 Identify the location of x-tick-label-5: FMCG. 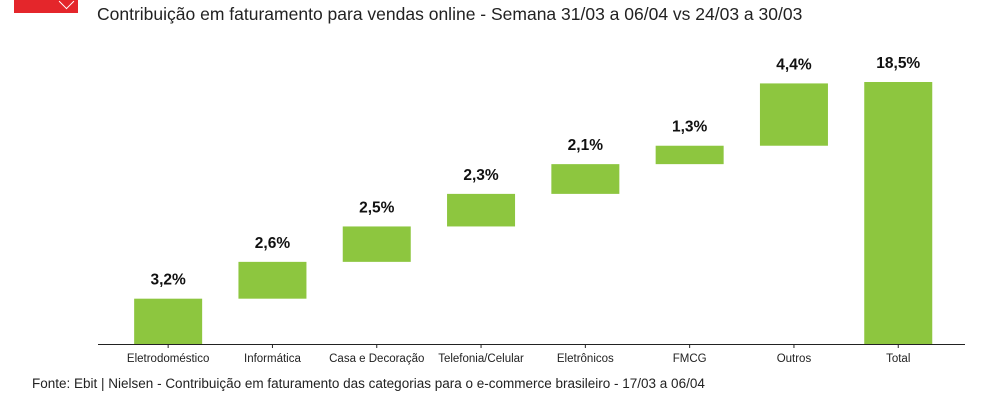
(690, 359).